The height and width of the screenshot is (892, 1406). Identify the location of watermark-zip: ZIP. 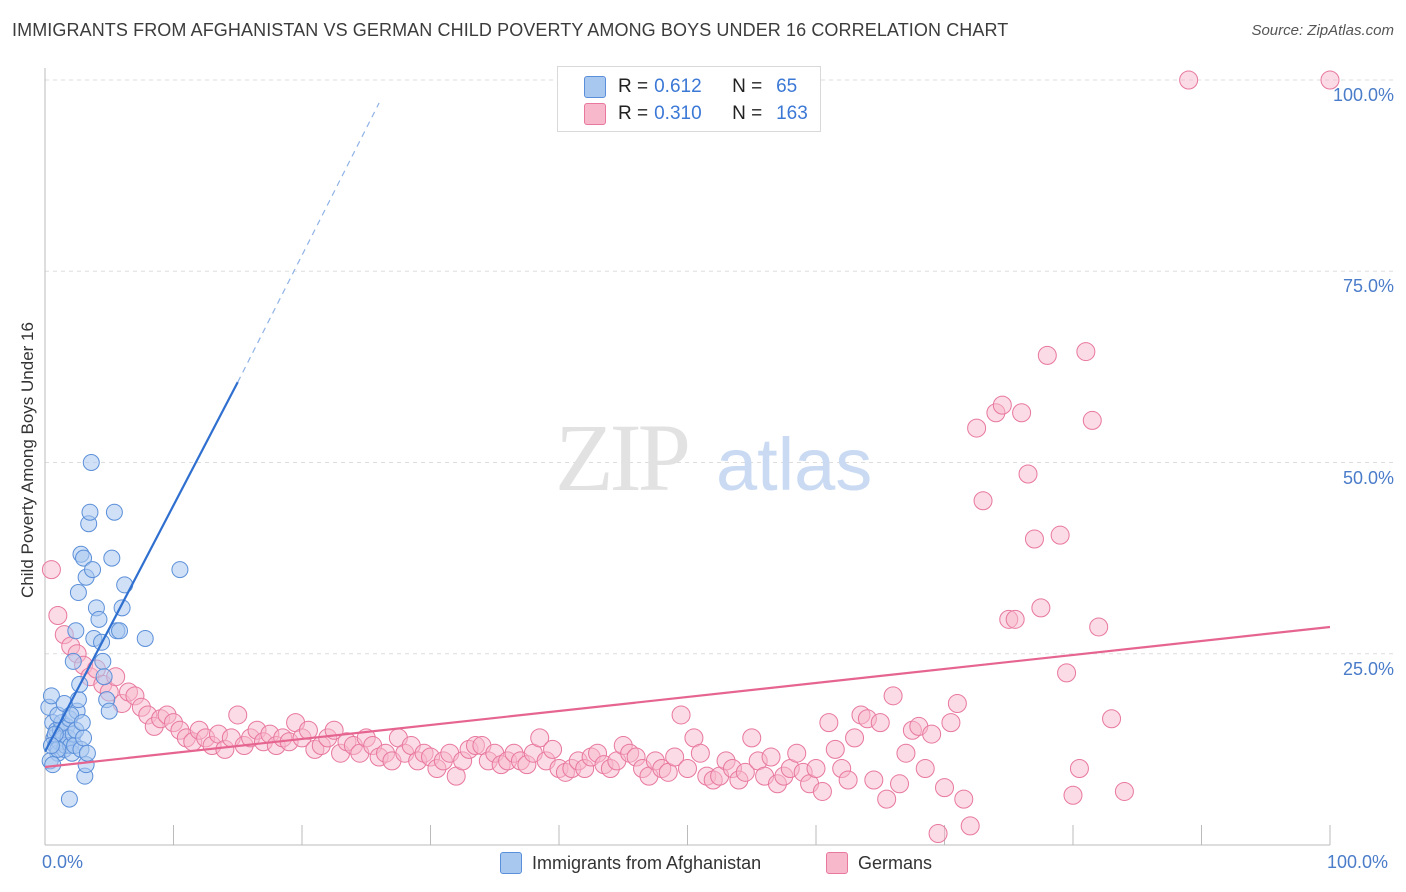
(621, 457).